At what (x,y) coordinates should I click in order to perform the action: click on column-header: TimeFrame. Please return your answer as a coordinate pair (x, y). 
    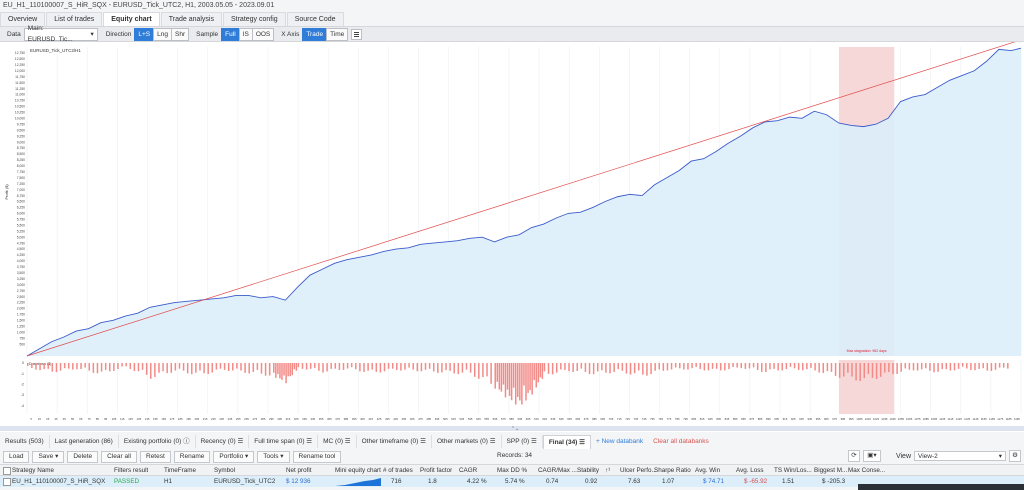
    Looking at the image, I should click on (180, 470).